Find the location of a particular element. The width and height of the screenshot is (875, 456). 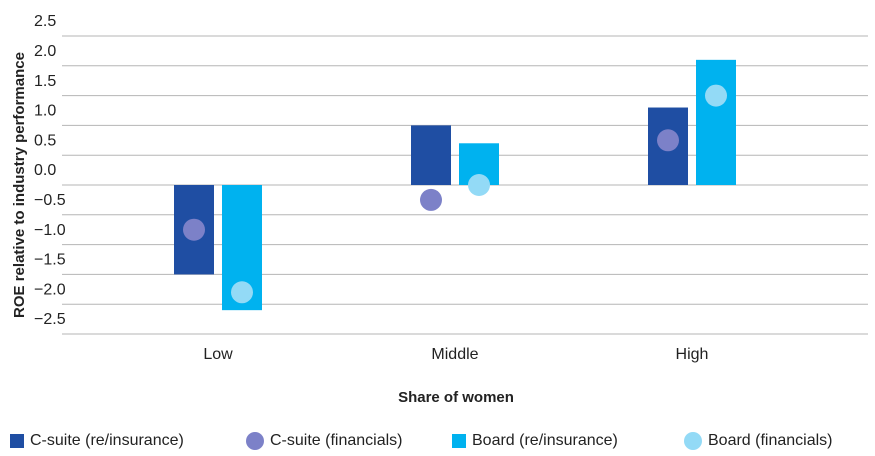

legend-label: C-suite (re/insurance) is located at coordinates (107, 440).